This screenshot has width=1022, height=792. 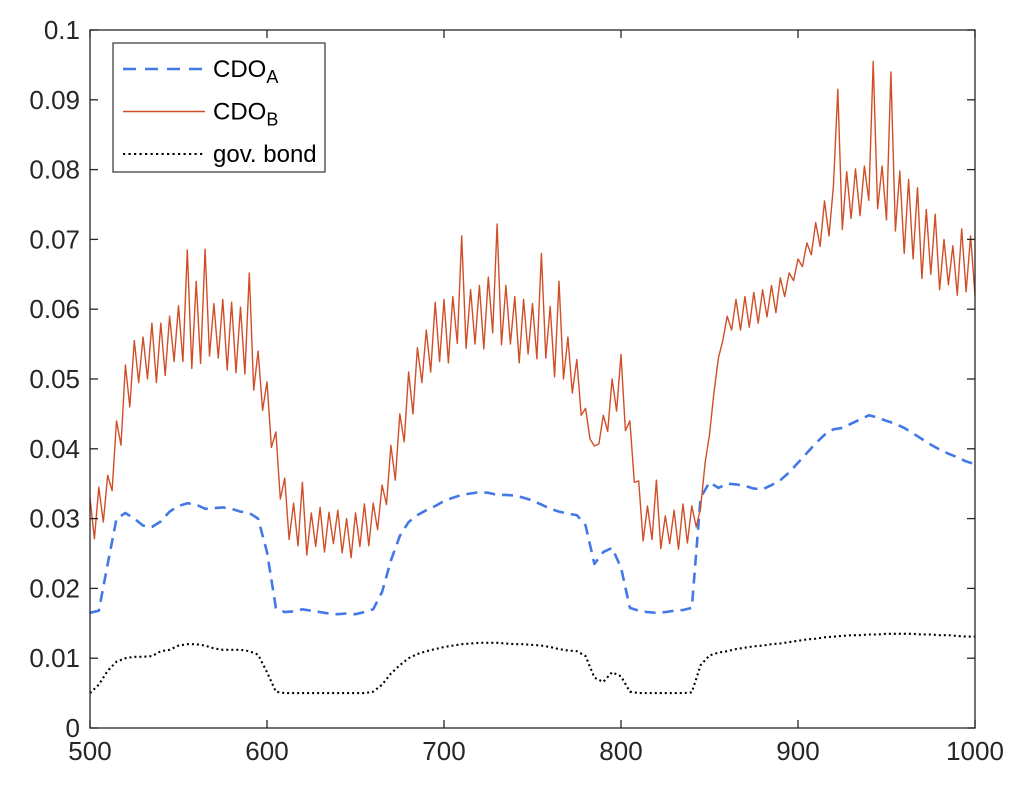 I want to click on legend-label: CDOA, so click(x=245, y=72).